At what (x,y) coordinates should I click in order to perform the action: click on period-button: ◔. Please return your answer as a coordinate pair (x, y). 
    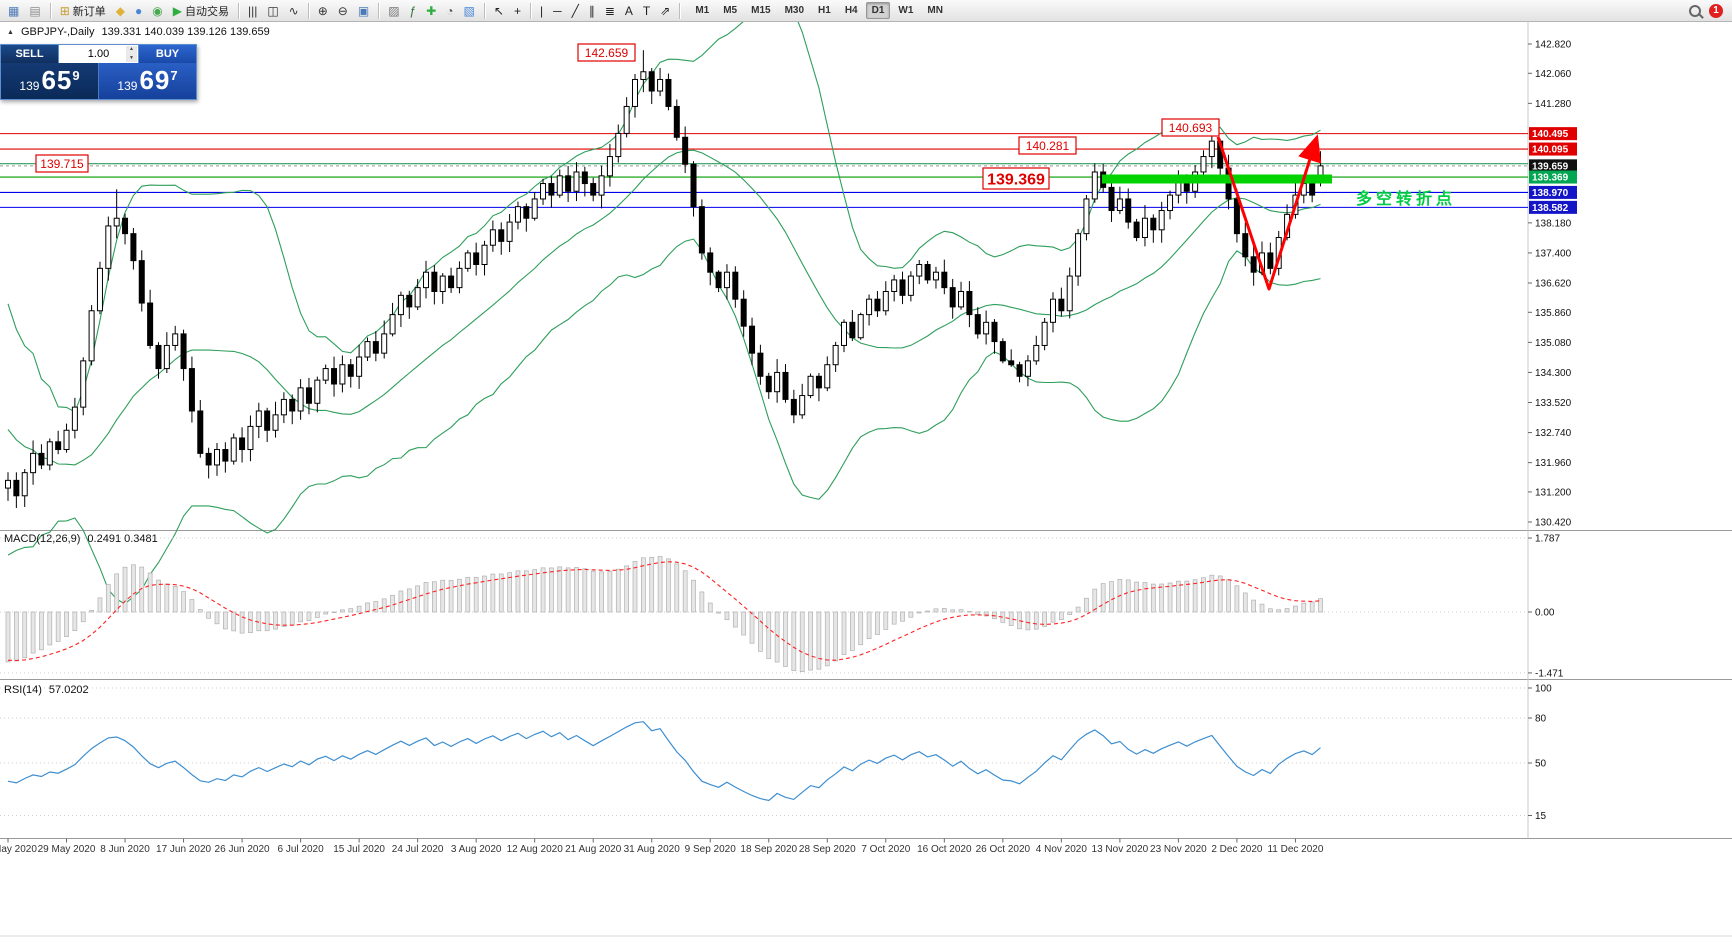
    Looking at the image, I should click on (449, 11).